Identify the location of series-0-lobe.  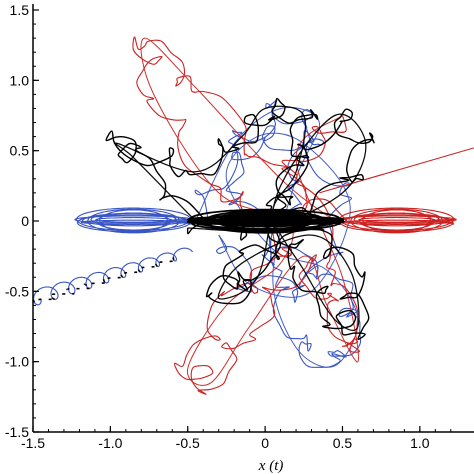
(134, 220).